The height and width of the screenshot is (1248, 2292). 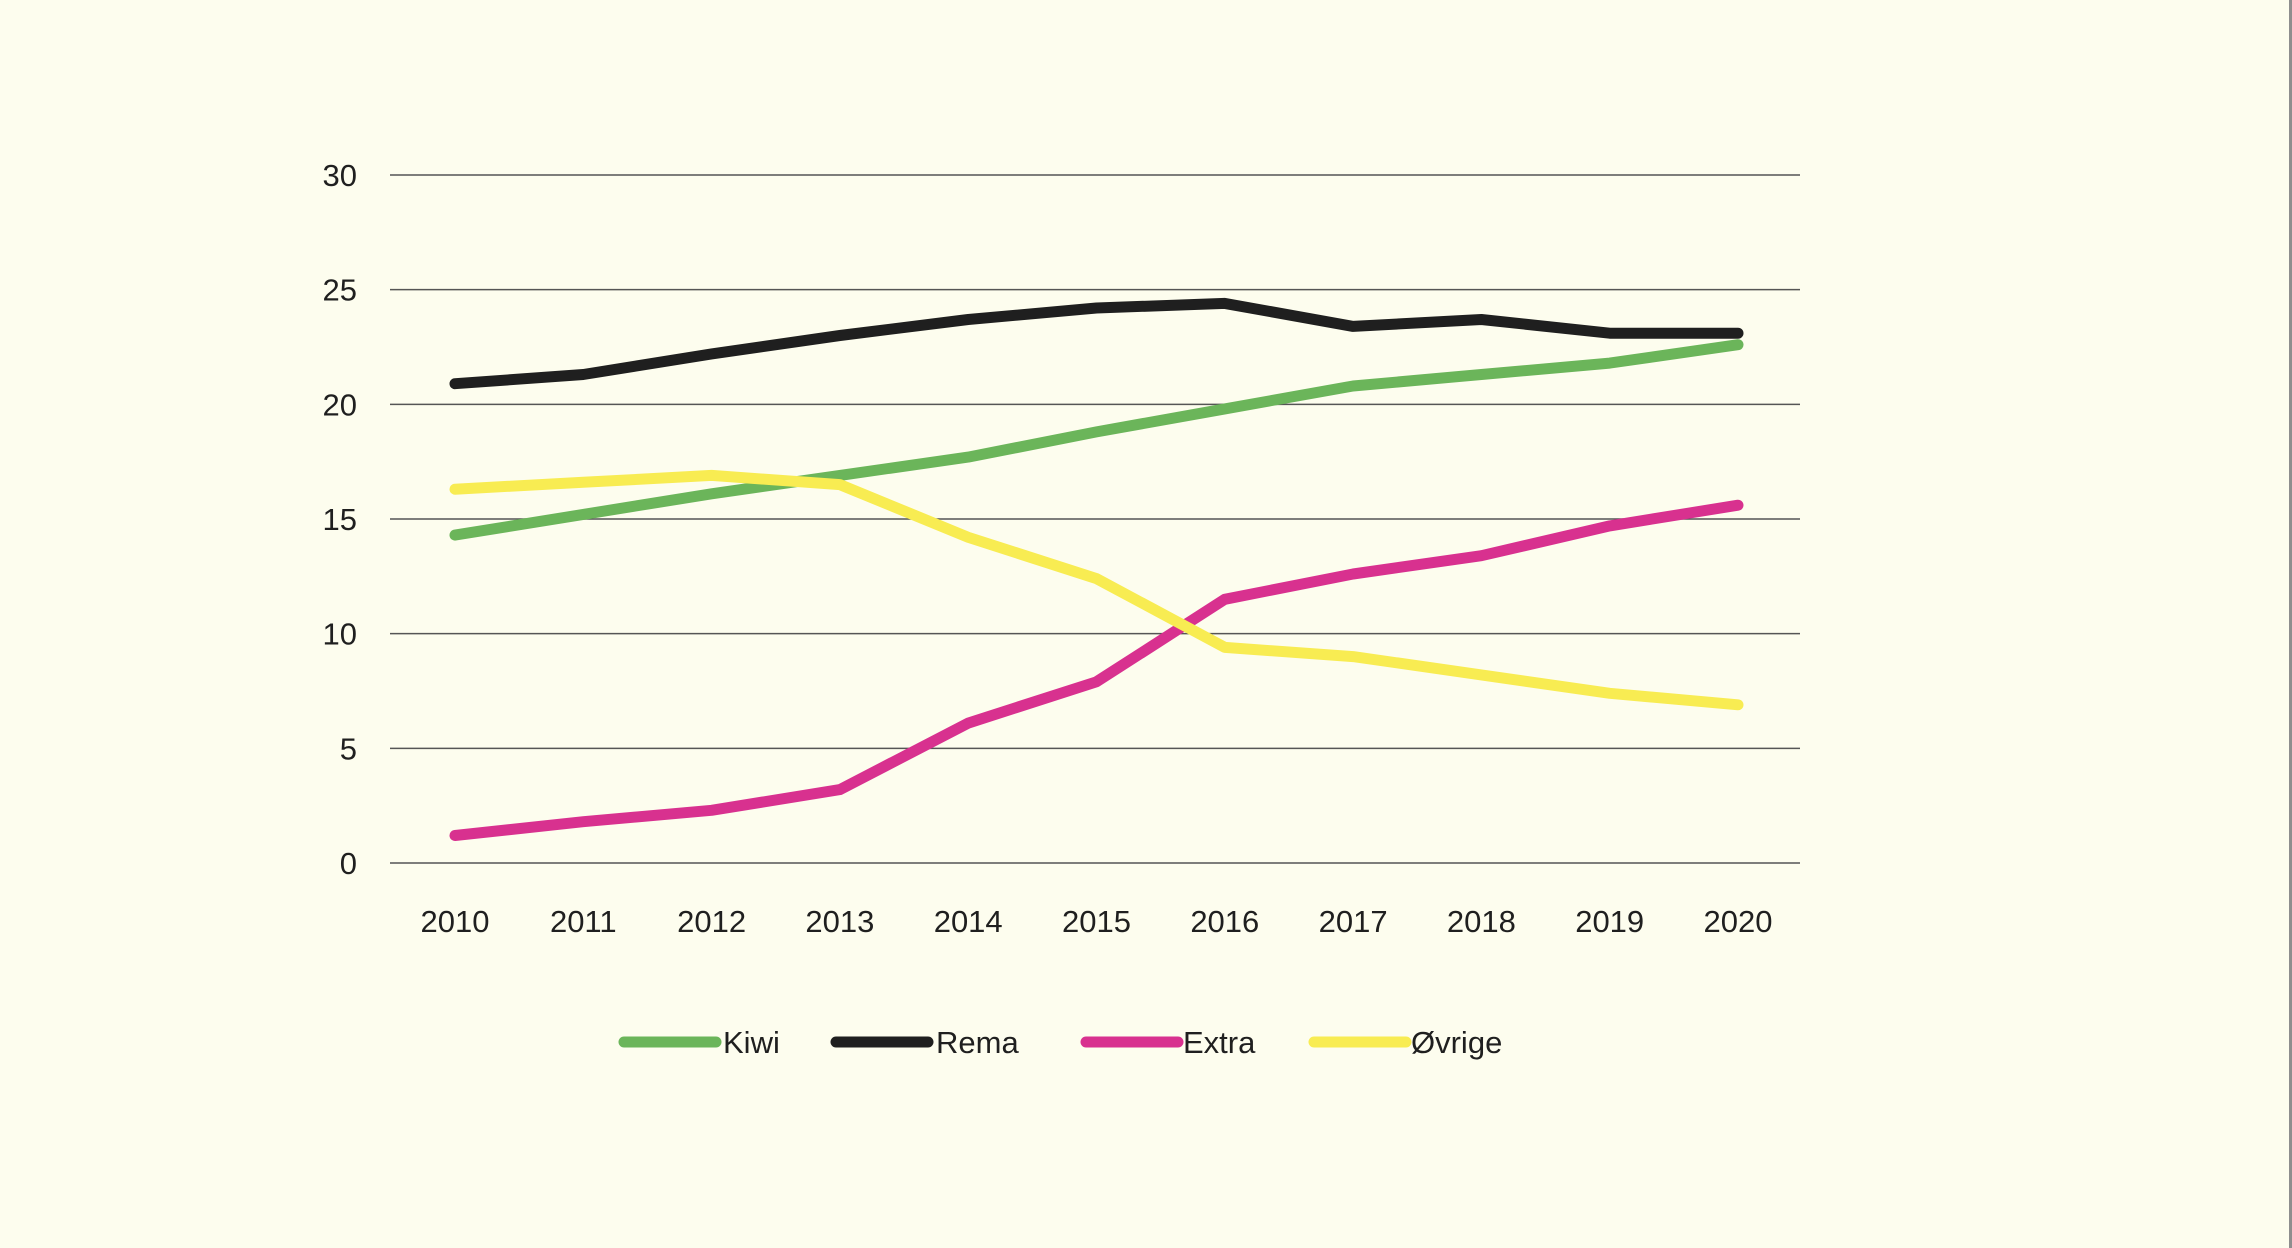 I want to click on legend-item: Øvrige, so click(x=1405, y=1042).